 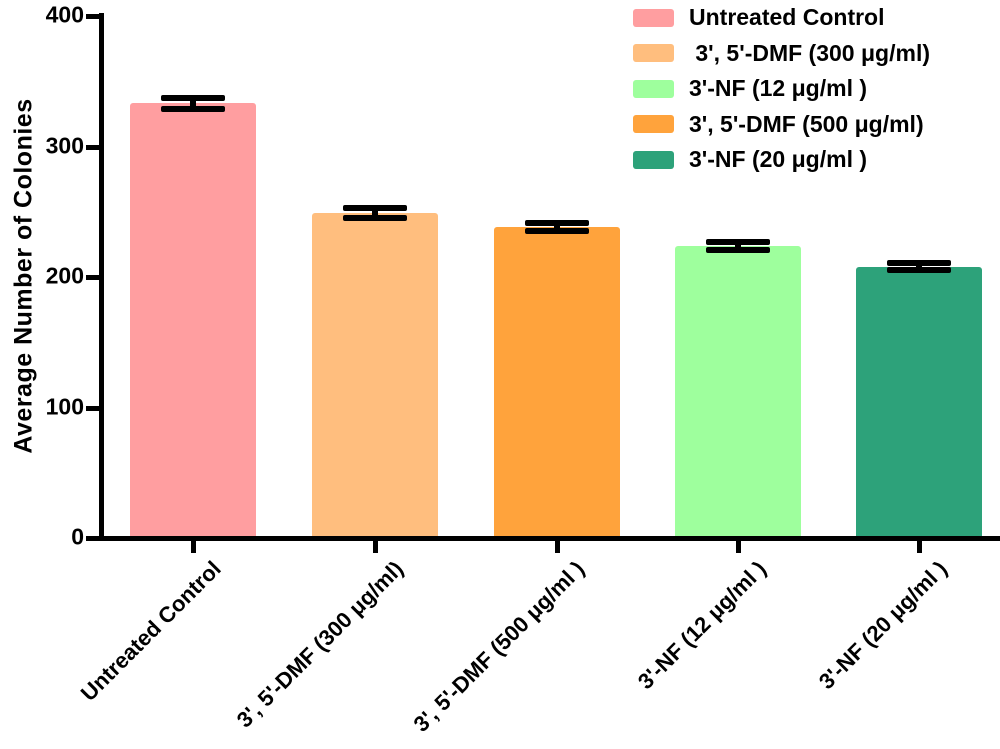 What do you see at coordinates (101, 277) in the screenshot?
I see `y-axis-line` at bounding box center [101, 277].